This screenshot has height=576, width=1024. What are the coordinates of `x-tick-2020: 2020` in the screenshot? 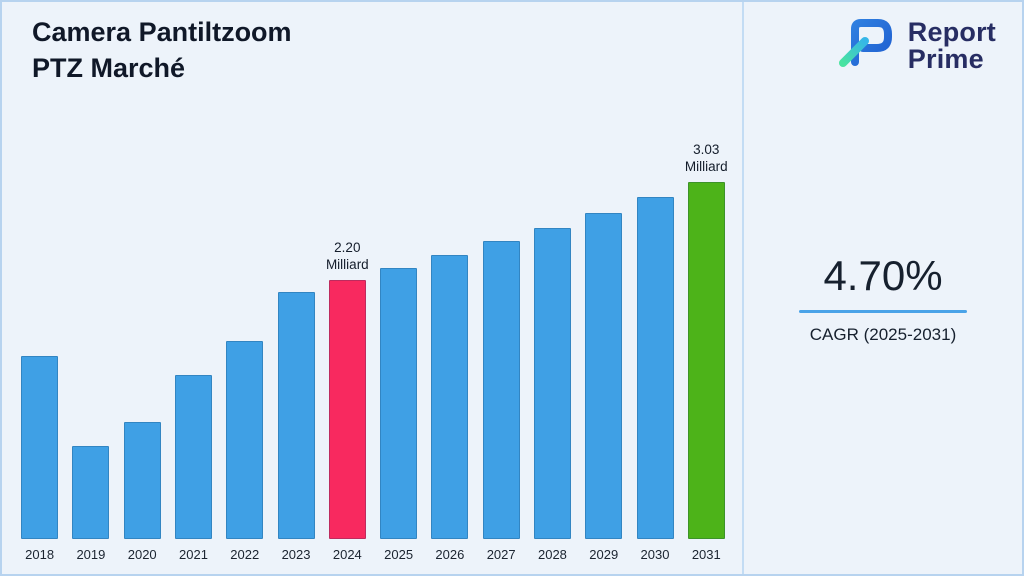 It's located at (142, 554).